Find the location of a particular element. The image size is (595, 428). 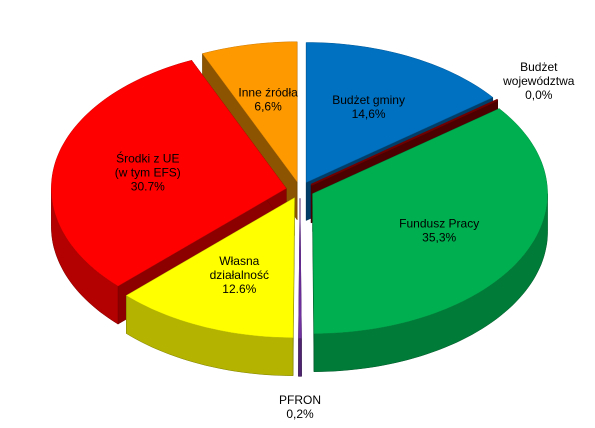

category-label: Własna działalność is located at coordinates (239, 268).